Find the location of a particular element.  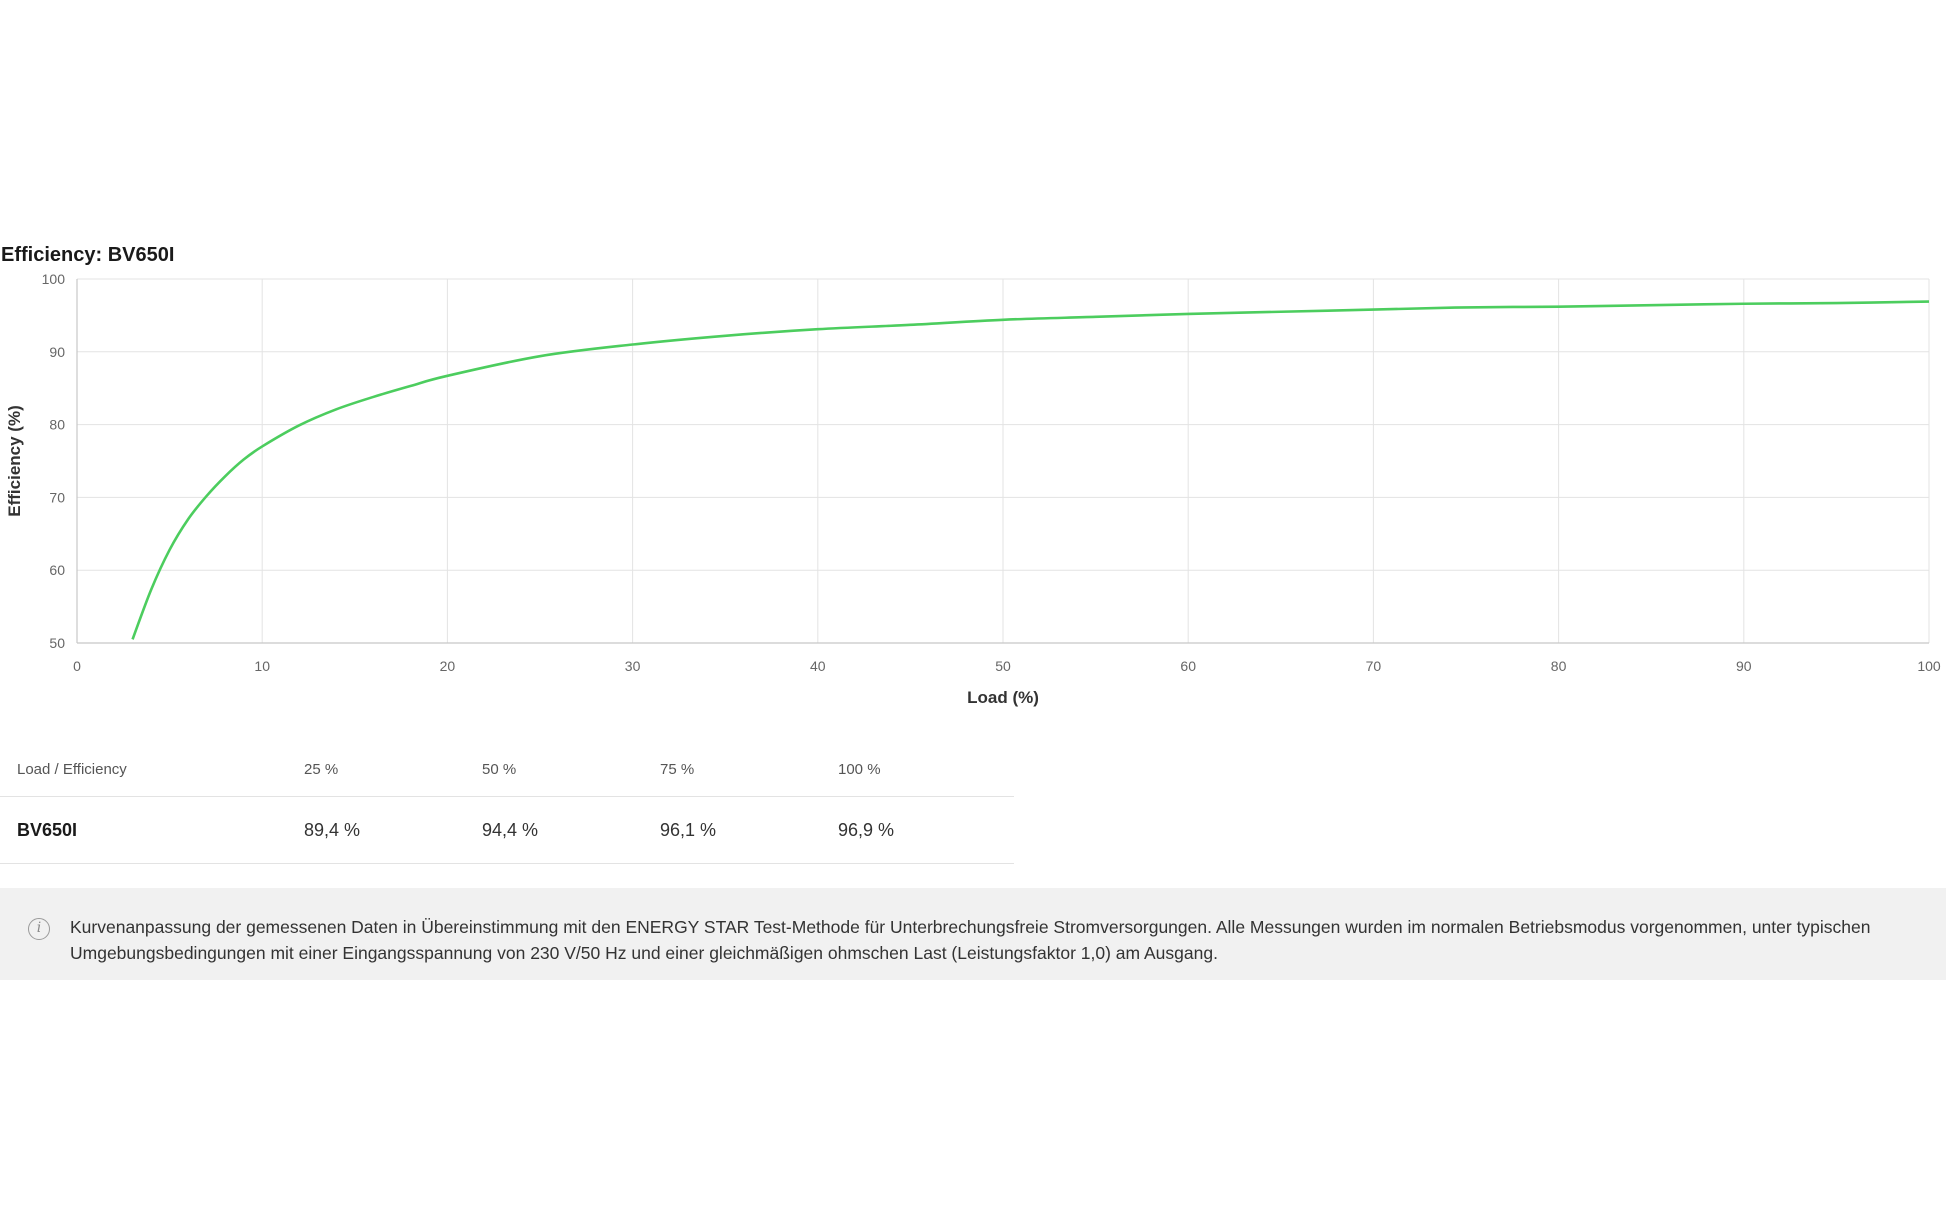

table-header-cell: 100 % is located at coordinates (926, 769).